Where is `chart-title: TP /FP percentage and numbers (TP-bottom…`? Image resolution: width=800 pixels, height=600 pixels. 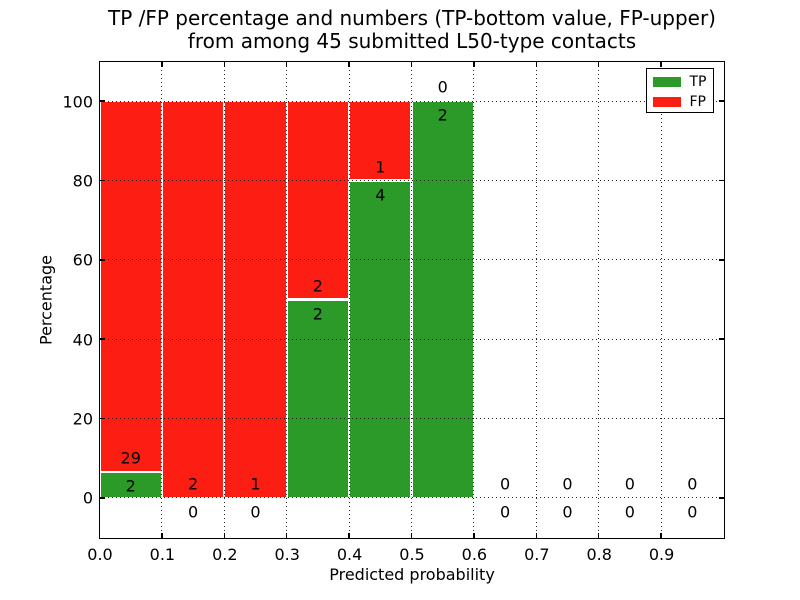 chart-title: TP /FP percentage and numbers (TP-bottom… is located at coordinates (412, 30).